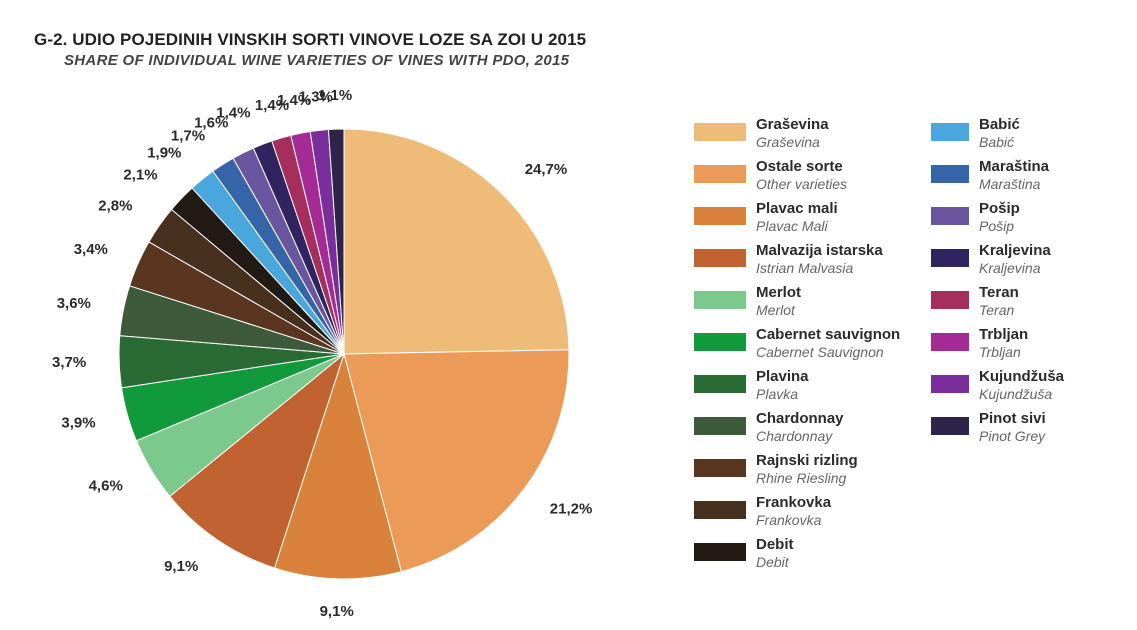 The image size is (1137, 630). I want to click on slice-value-label: 3,7%, so click(69, 362).